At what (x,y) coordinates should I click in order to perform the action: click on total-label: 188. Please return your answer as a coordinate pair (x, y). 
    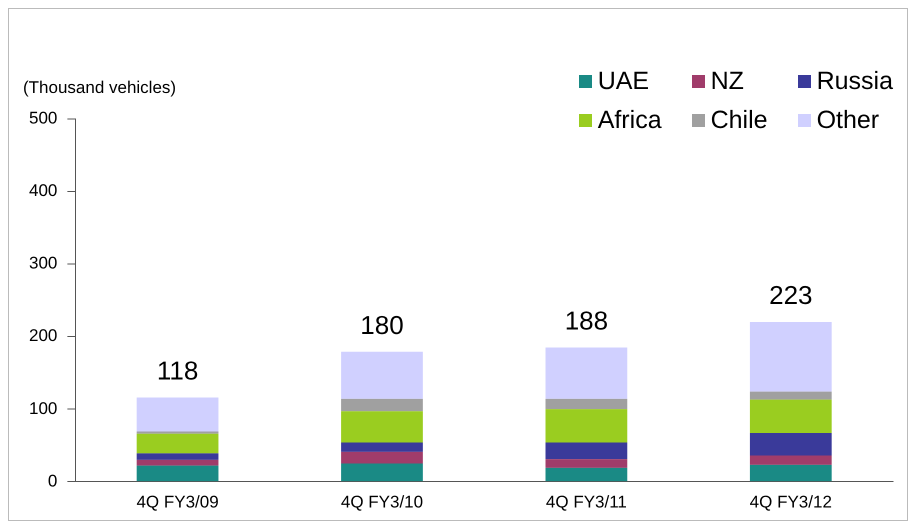
    Looking at the image, I should click on (586, 321).